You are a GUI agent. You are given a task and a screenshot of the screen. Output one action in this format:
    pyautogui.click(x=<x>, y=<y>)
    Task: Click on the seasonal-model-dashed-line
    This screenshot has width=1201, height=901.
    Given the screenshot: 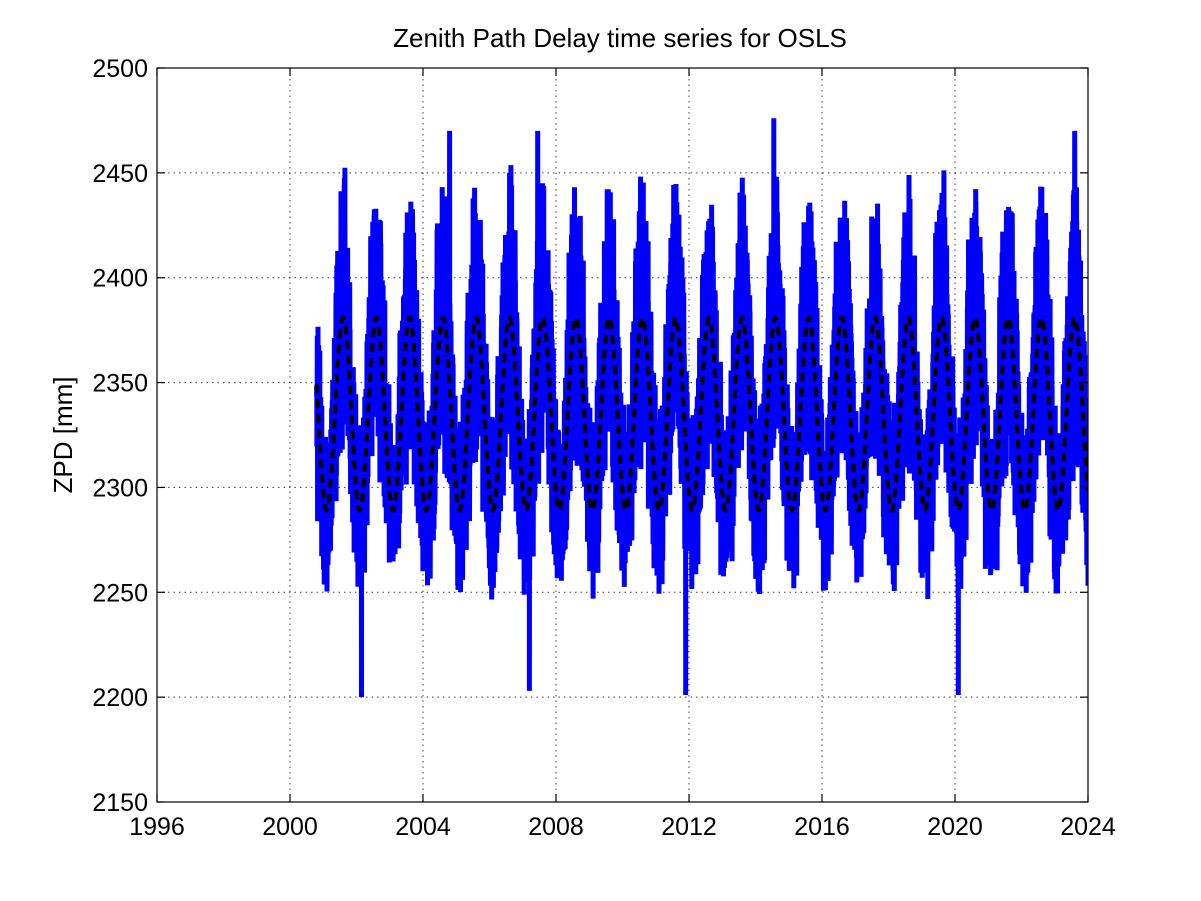 What is the action you would take?
    pyautogui.click(x=701, y=414)
    